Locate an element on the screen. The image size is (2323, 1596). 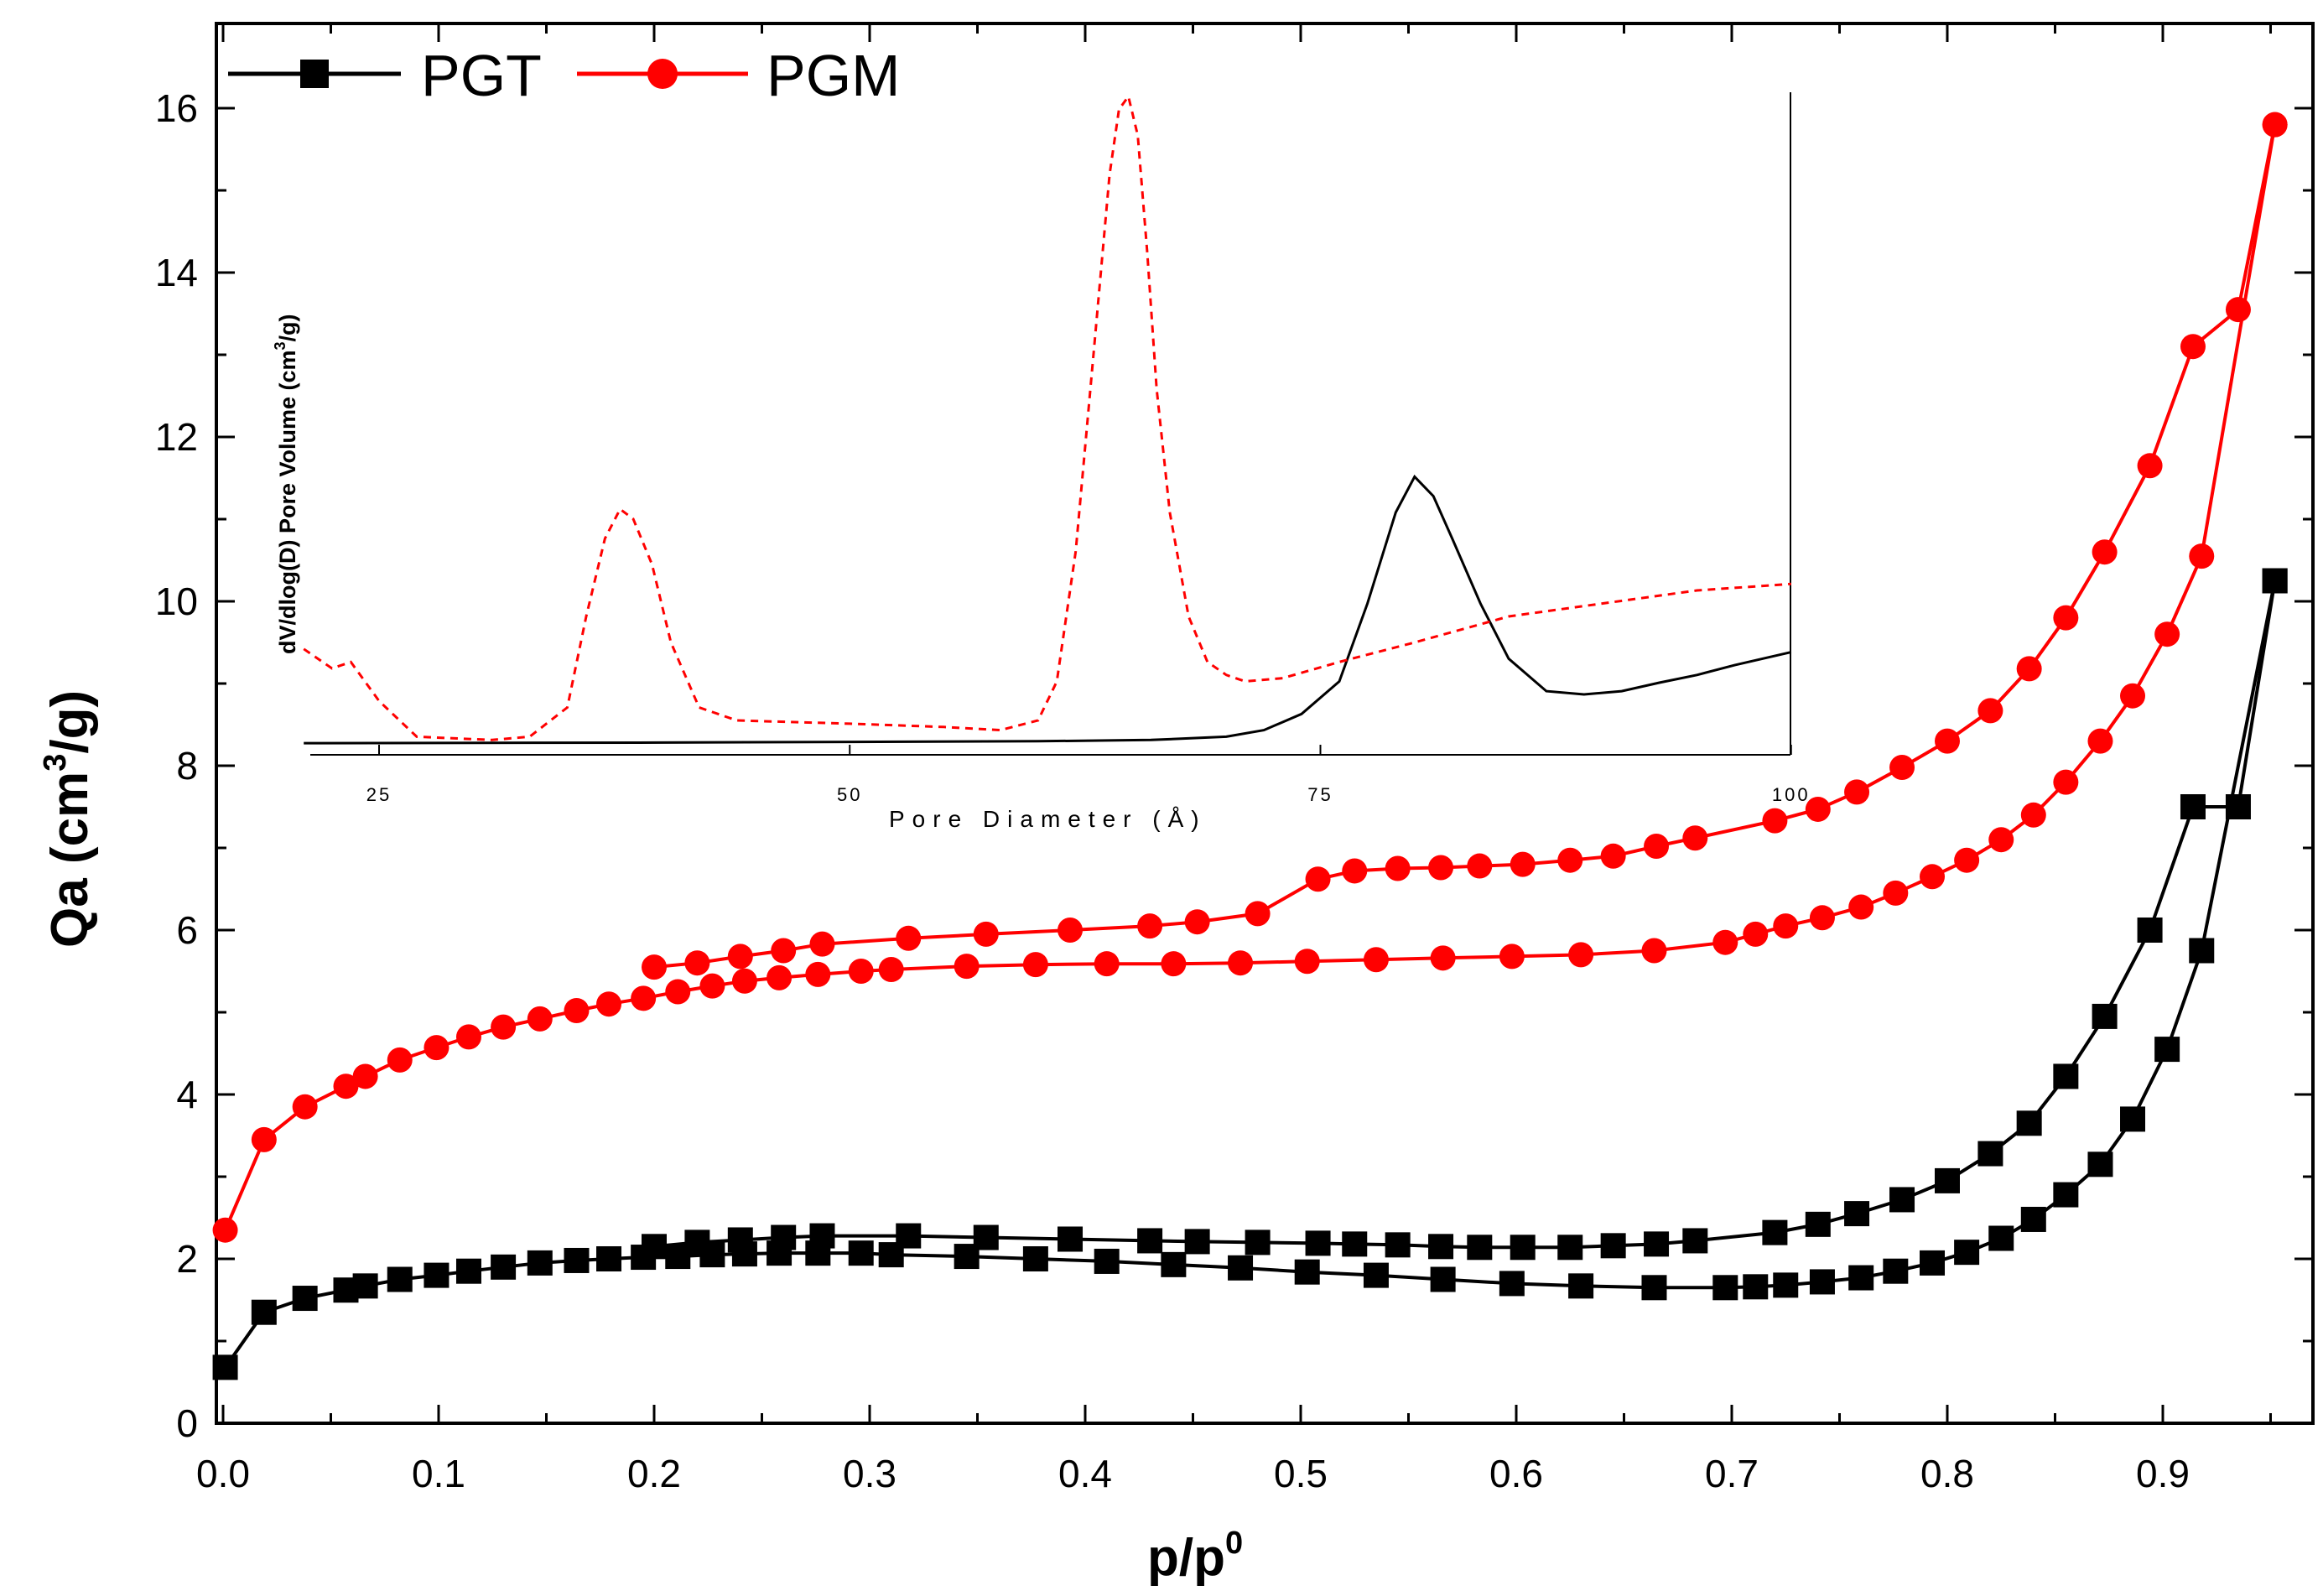
inset-pgt-line is located at coordinates (1048, 609).